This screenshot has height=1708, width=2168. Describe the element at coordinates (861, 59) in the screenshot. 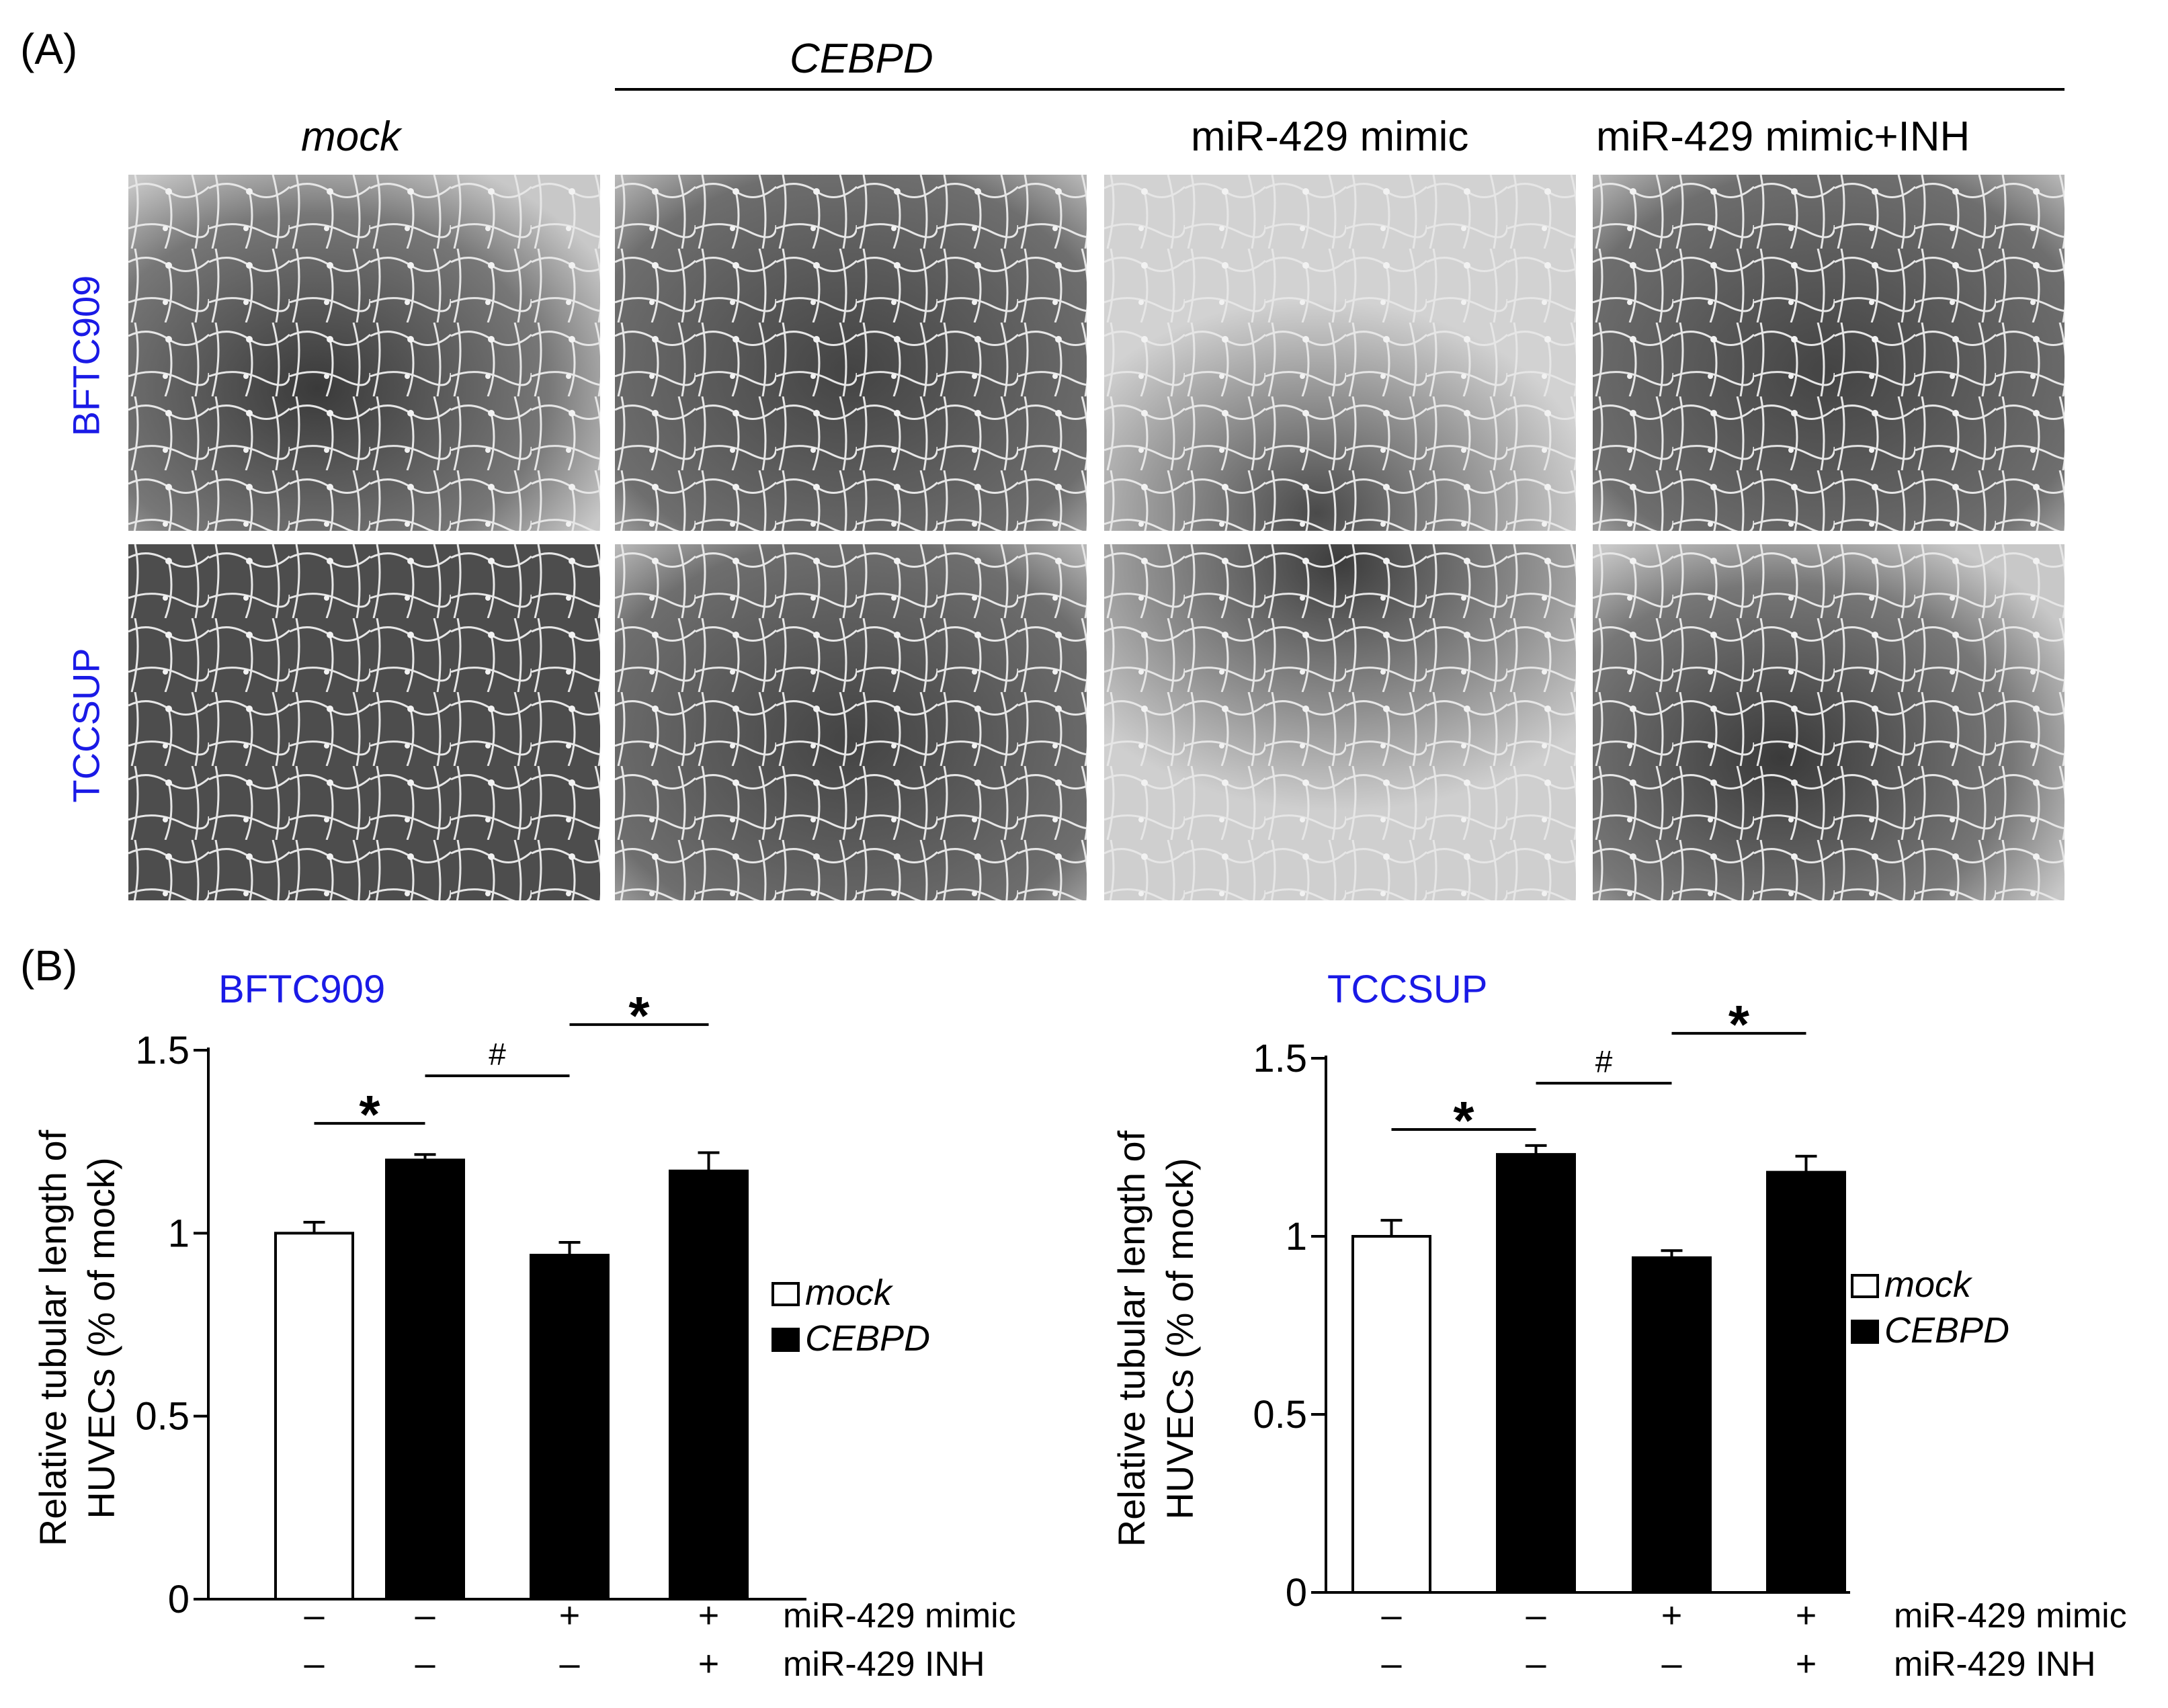

I see `cebpd-group-header: CEBPD` at that location.